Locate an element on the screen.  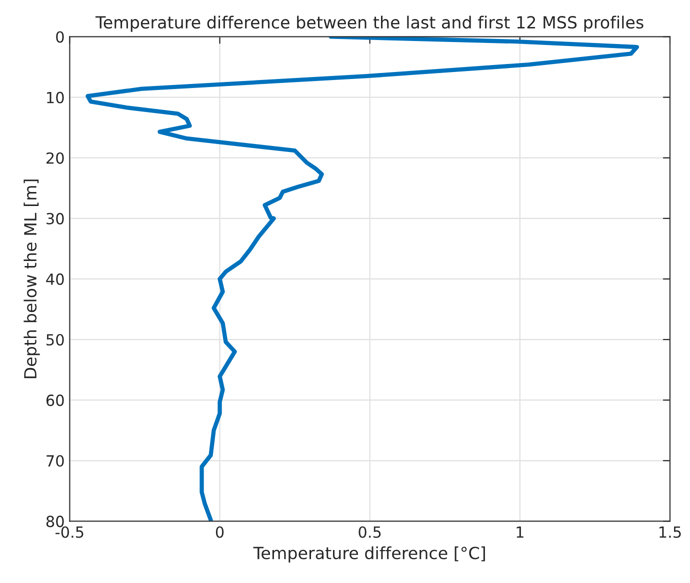
x-axis-title: Temperature difference [°C] is located at coordinates (369, 554).